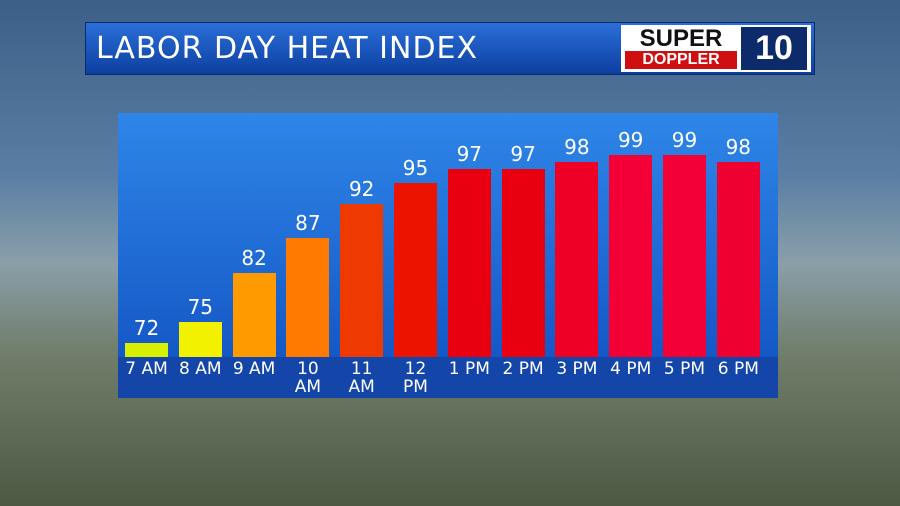 This screenshot has width=900, height=506. Describe the element at coordinates (681, 60) in the screenshot. I see `logo-text: DOPPLER` at that location.